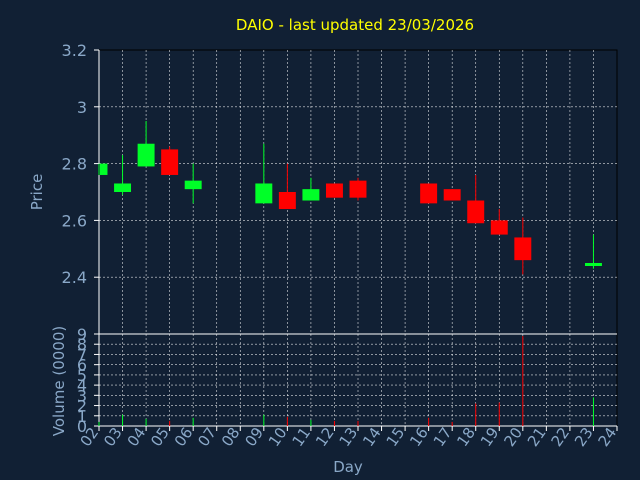  I want to click on volume-tick-label: 4, so click(82, 385).